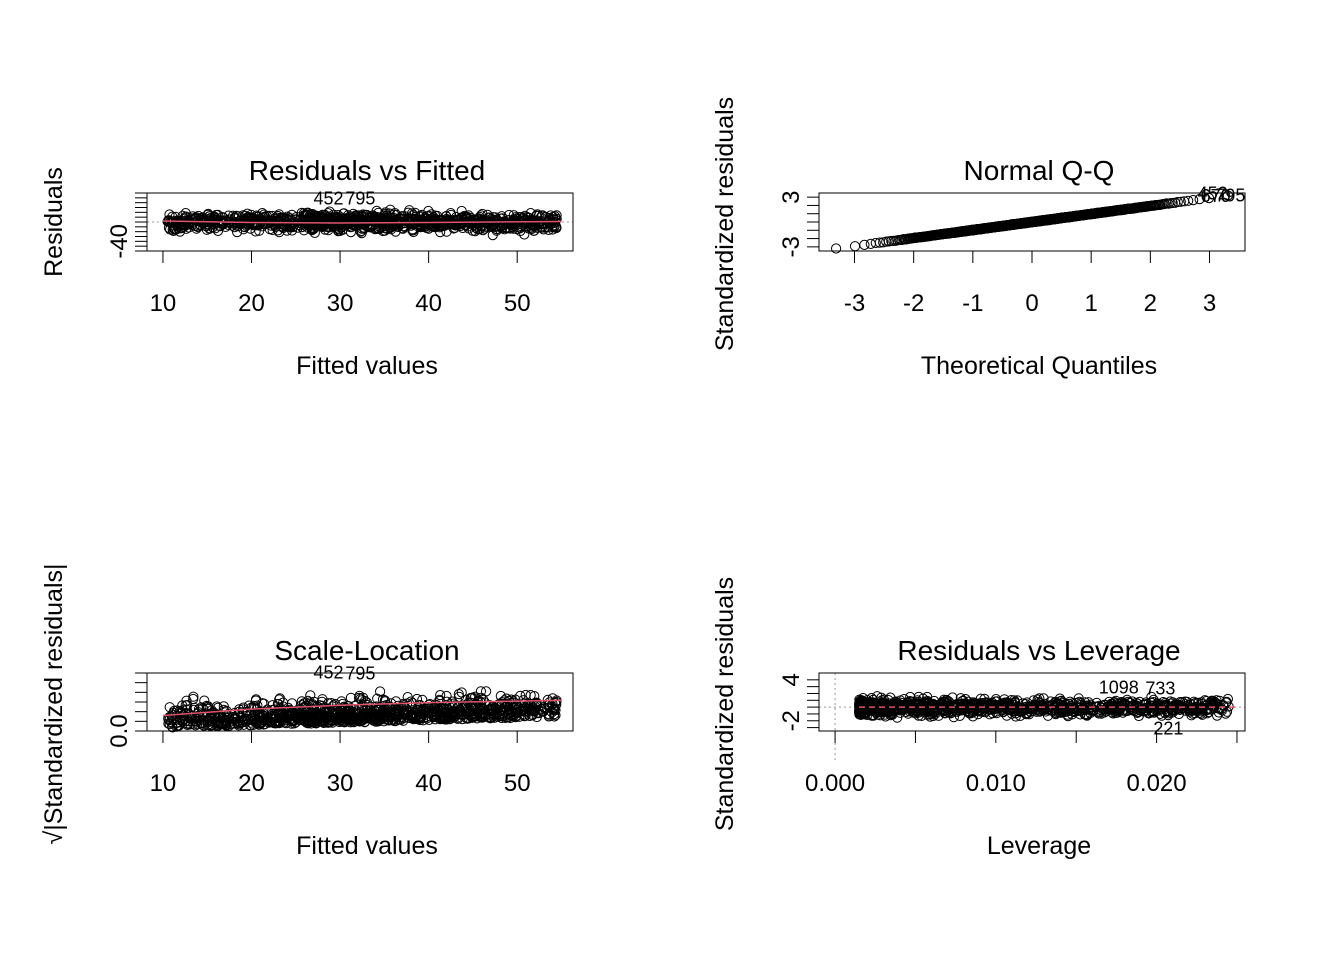  Describe the element at coordinates (1039, 846) in the screenshot. I see `panel-4-xlabel: Leverage` at that location.